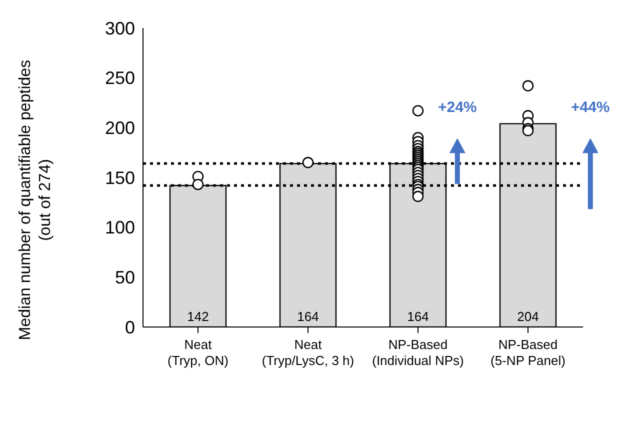  Describe the element at coordinates (590, 107) in the screenshot. I see `annotation: +44%` at that location.